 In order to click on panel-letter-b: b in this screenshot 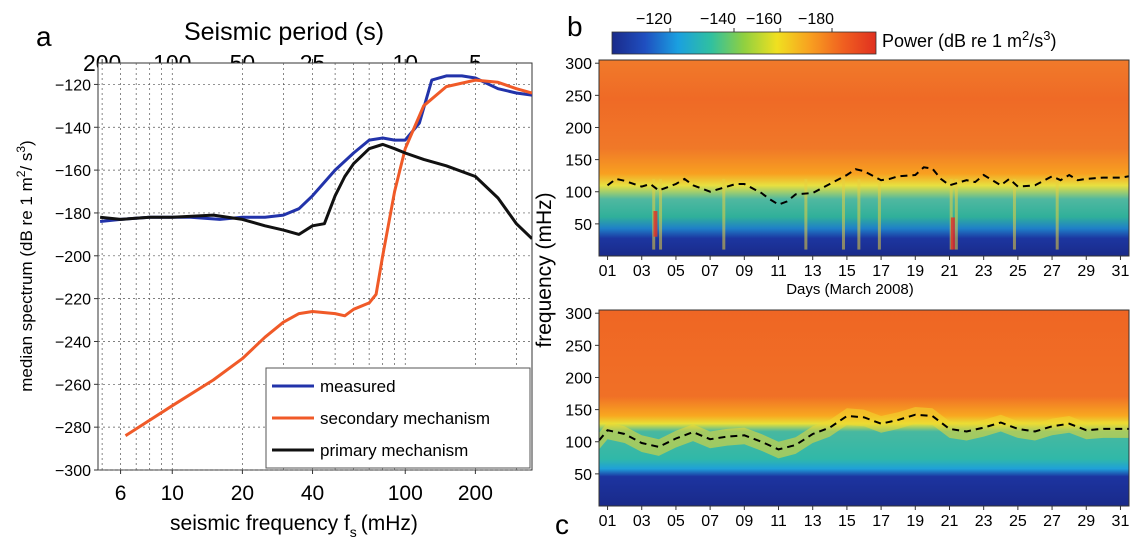, I will do `click(575, 26)`.